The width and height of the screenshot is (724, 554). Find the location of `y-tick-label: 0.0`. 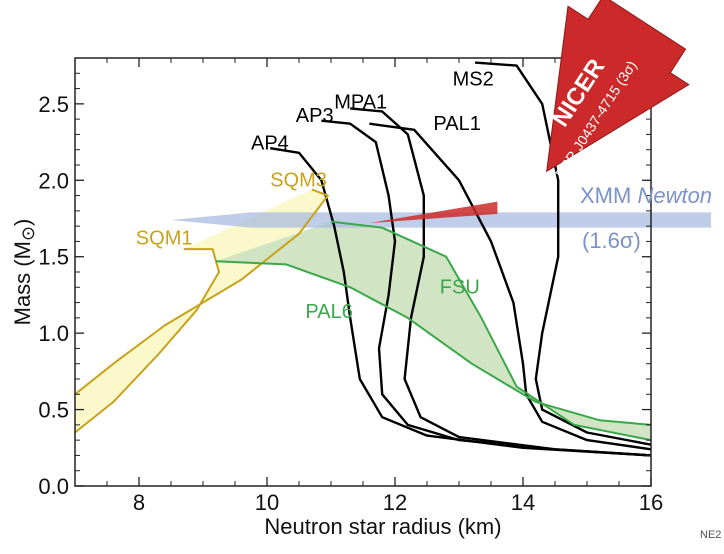

y-tick-label: 0.0 is located at coordinates (53, 486).